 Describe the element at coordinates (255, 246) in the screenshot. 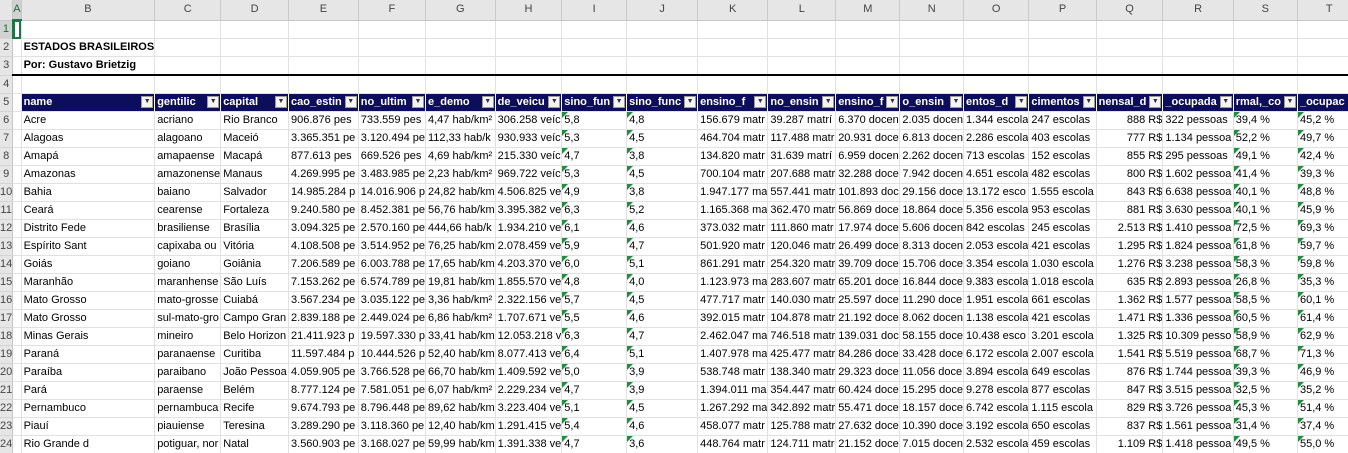

I see `table-cell: Vitória` at that location.